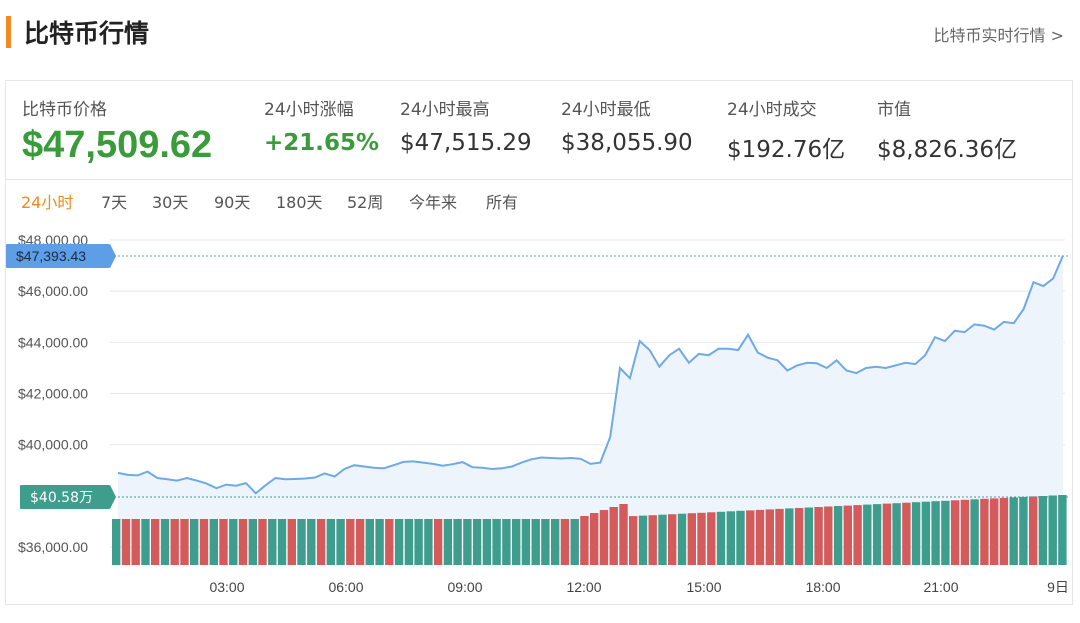  I want to click on low-stat: 24小时最低 $38,055.90, so click(627, 125).